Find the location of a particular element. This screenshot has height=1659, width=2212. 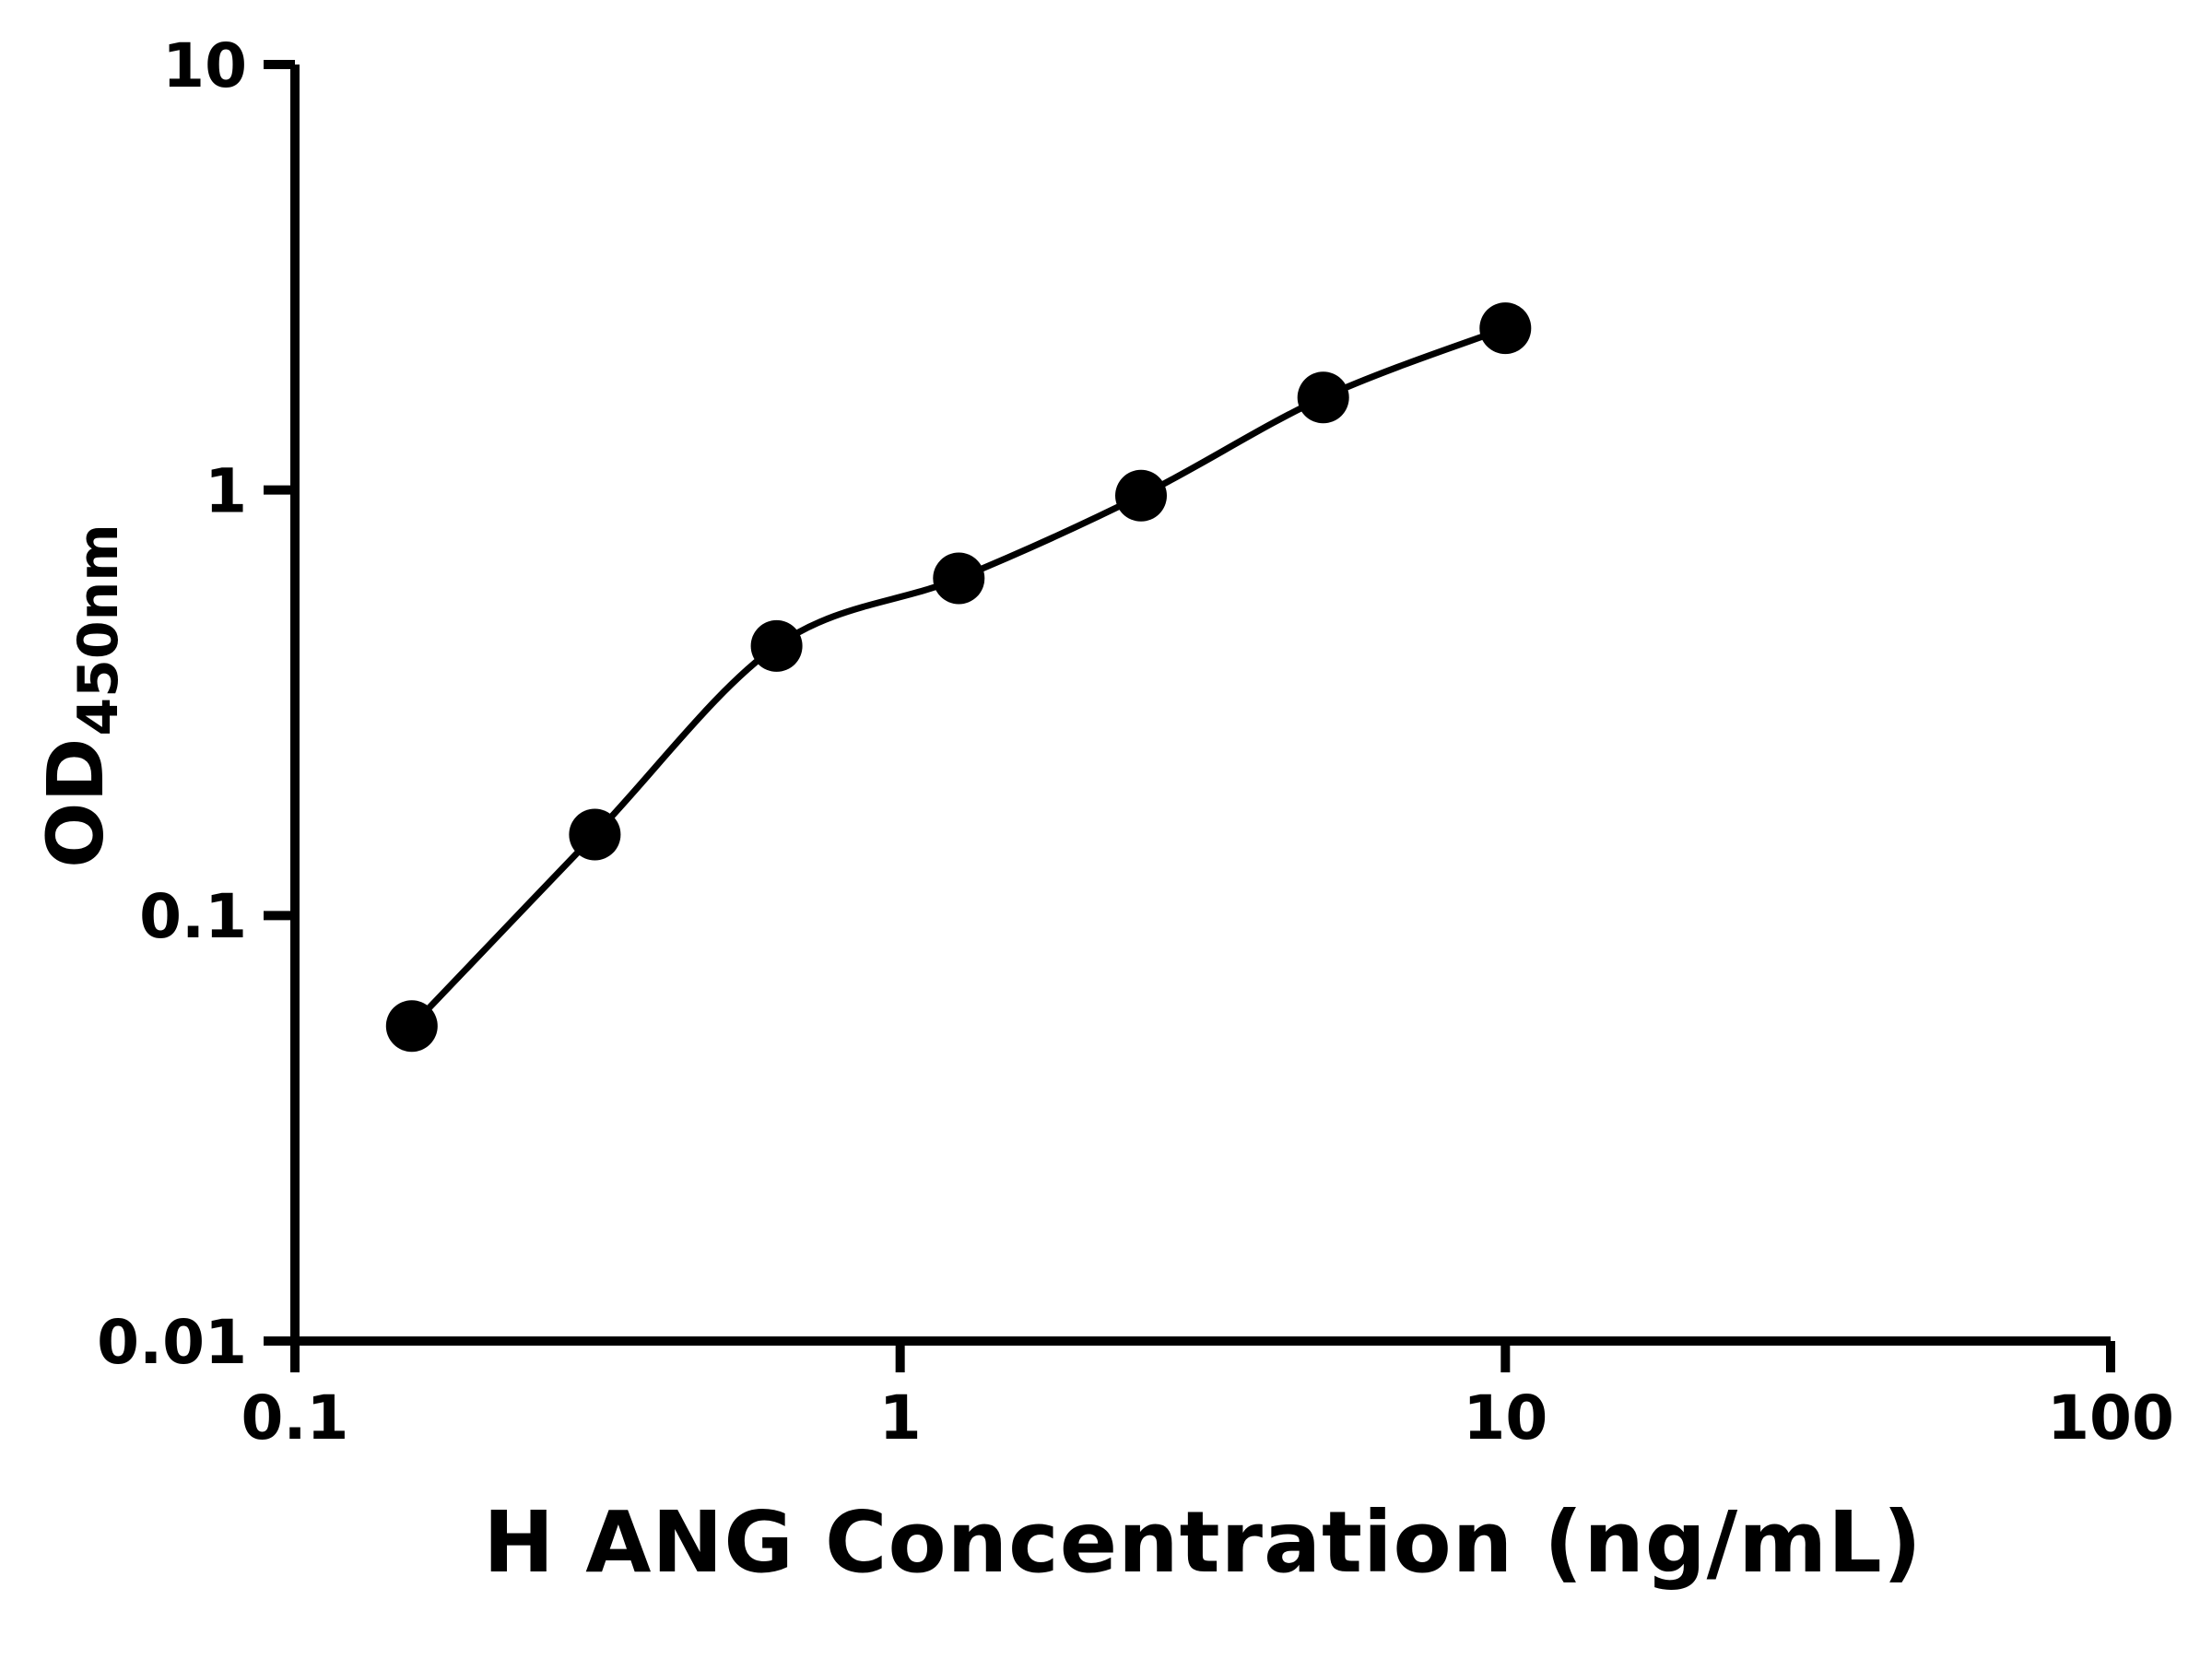

y-axis-label: OD450nm is located at coordinates (80, 696).